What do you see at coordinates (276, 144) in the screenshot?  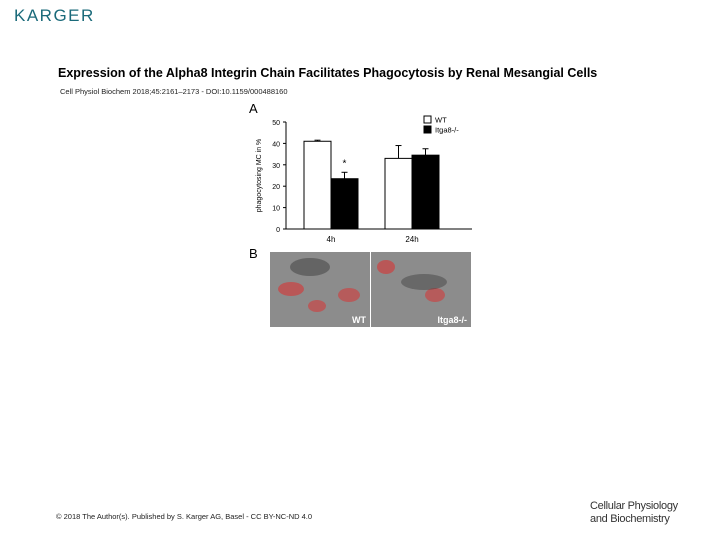 I see `y-tick-label: 40` at bounding box center [276, 144].